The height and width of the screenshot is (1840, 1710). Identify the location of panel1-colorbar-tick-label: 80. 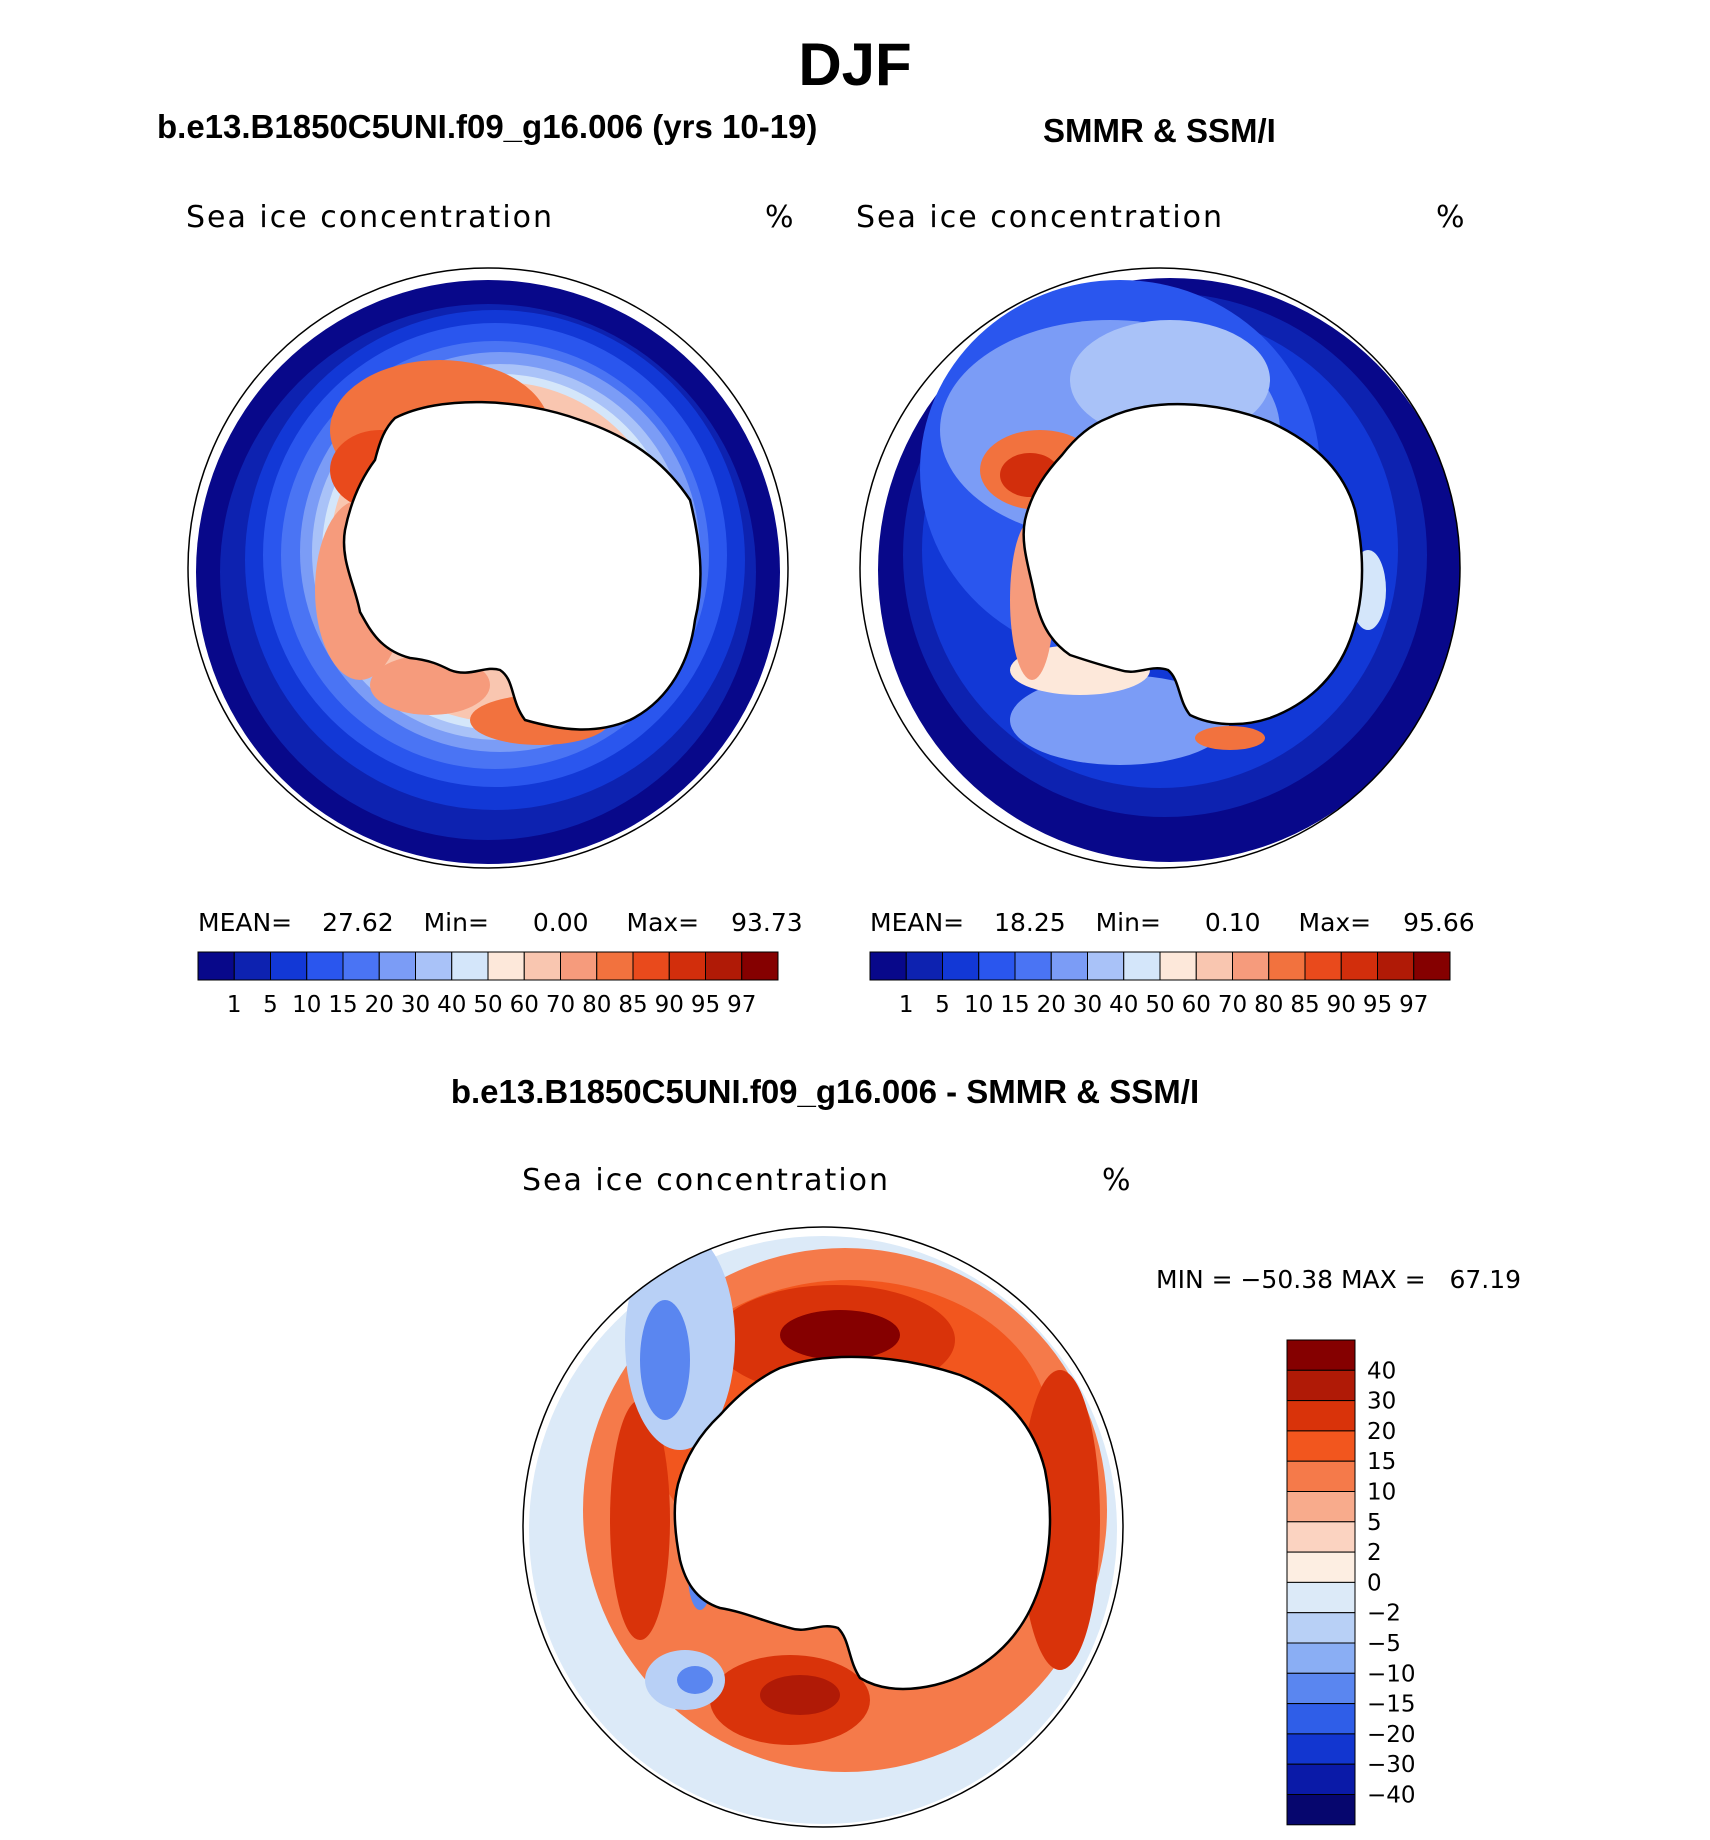
(596, 1005).